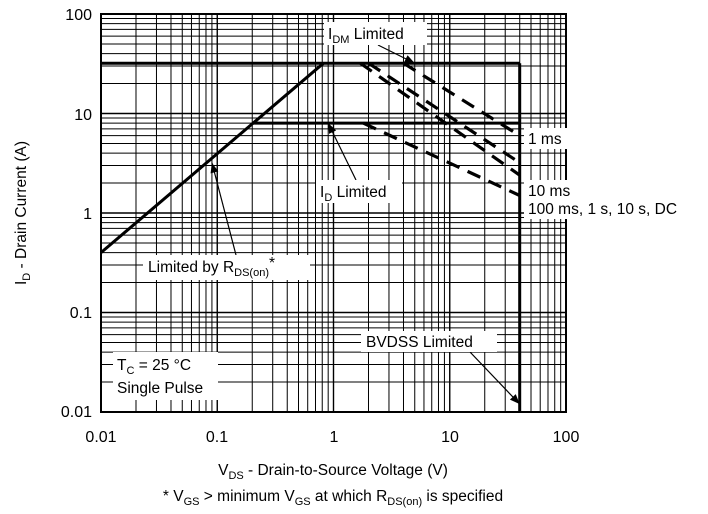 This screenshot has width=708, height=514. What do you see at coordinates (23, 213) in the screenshot?
I see `y-axis-label: ID - Drain Current (A)` at bounding box center [23, 213].